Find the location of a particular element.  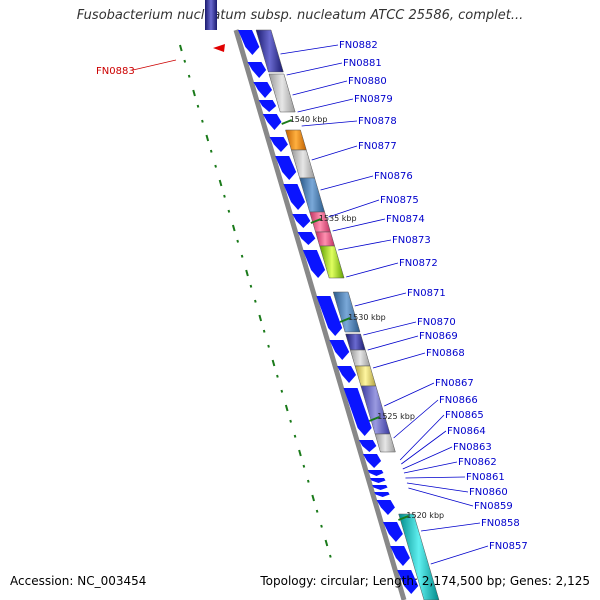

gene-label: FN0857 is located at coordinates (508, 546).